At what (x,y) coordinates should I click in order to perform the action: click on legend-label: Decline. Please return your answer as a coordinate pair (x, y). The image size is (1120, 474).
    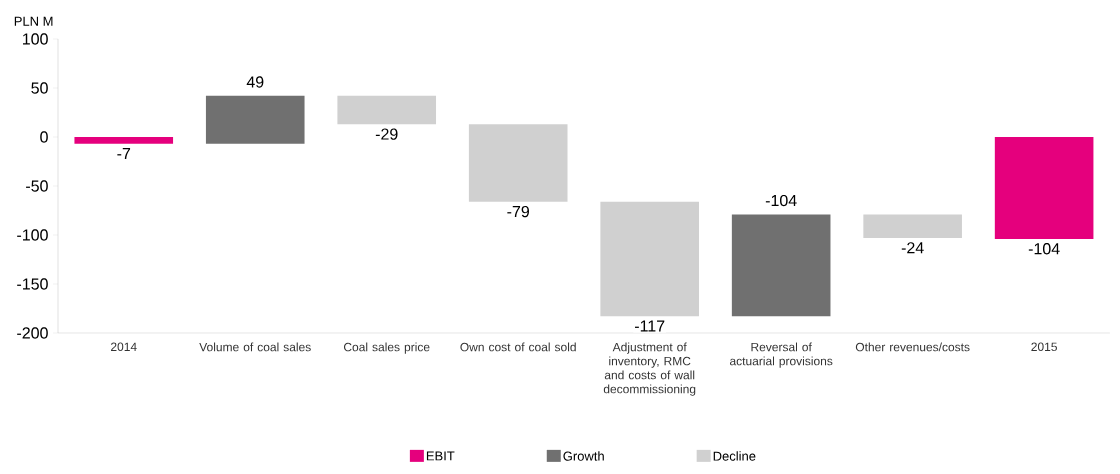
    Looking at the image, I should click on (734, 456).